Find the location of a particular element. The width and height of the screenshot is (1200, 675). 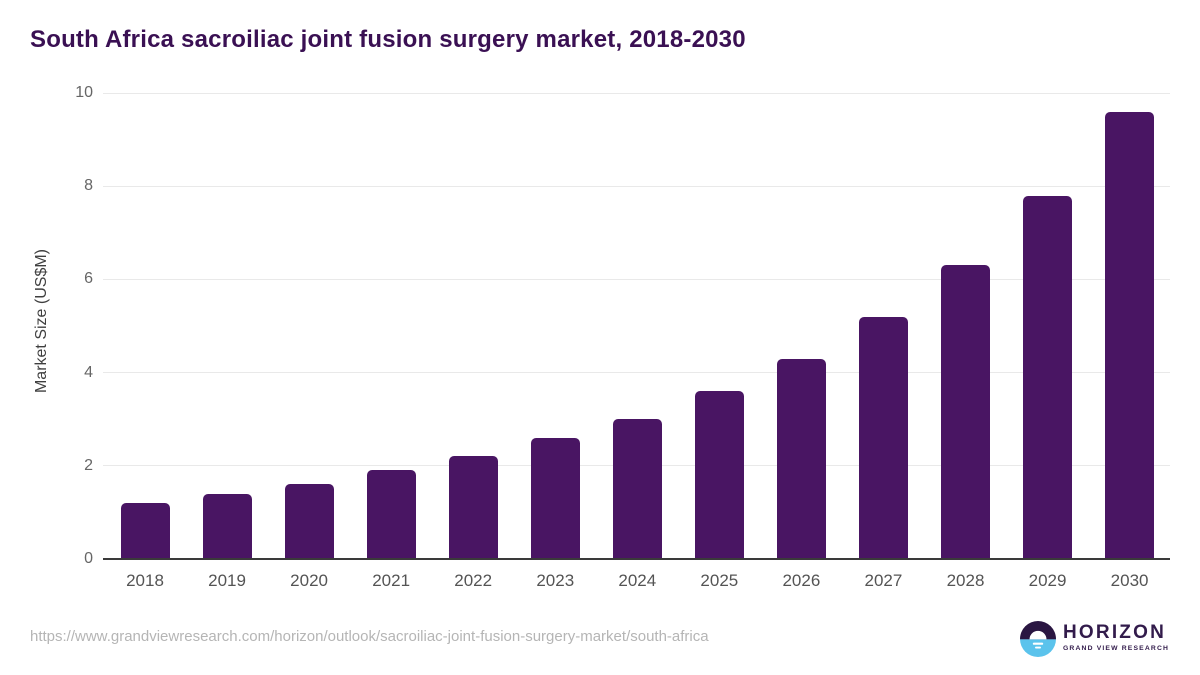

horizon-logo-name: HORIZON is located at coordinates (1115, 632).